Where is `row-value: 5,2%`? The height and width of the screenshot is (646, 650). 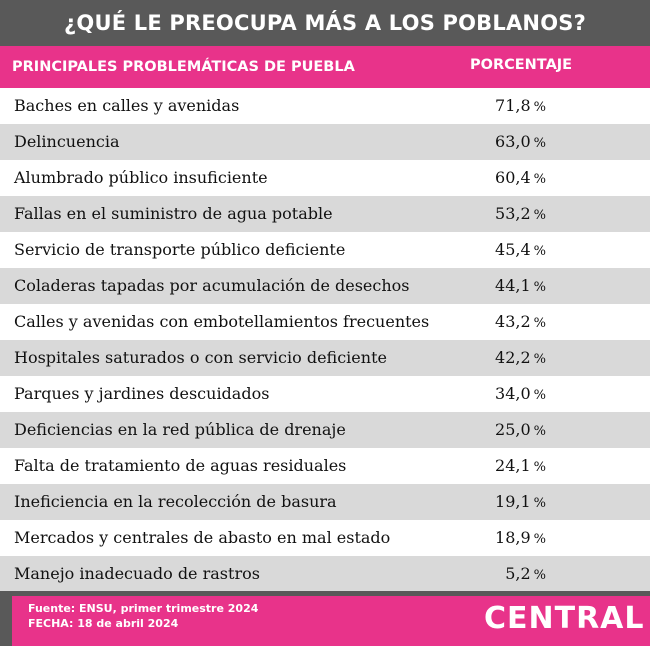 row-value: 5,2% is located at coordinates (513, 573).